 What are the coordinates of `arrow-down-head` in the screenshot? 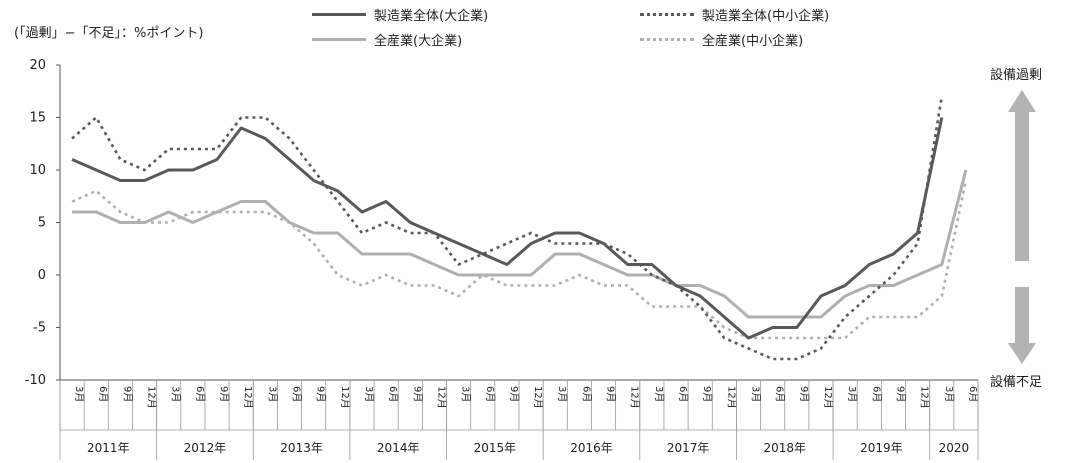 It's located at (1022, 353).